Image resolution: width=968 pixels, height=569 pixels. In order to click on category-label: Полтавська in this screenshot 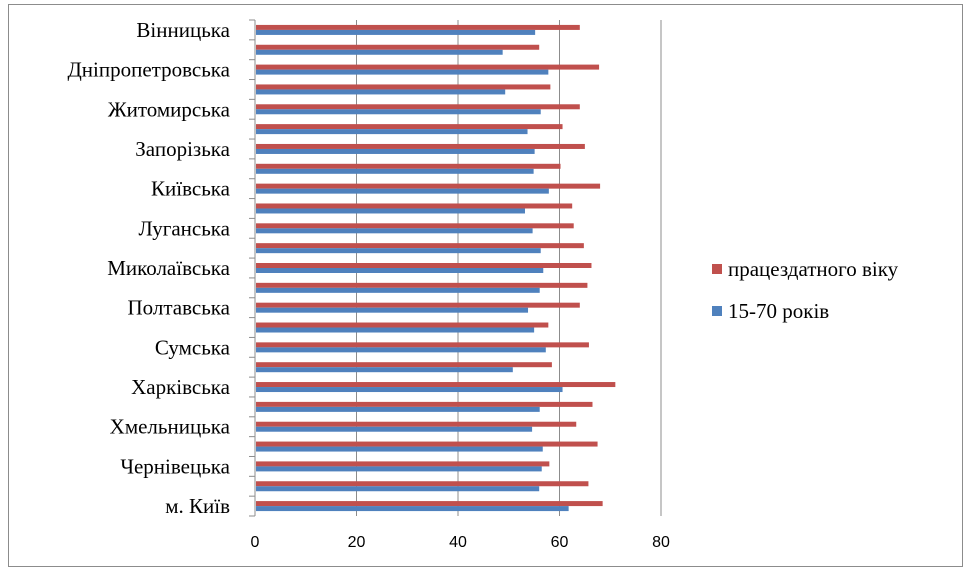, I will do `click(178, 308)`.